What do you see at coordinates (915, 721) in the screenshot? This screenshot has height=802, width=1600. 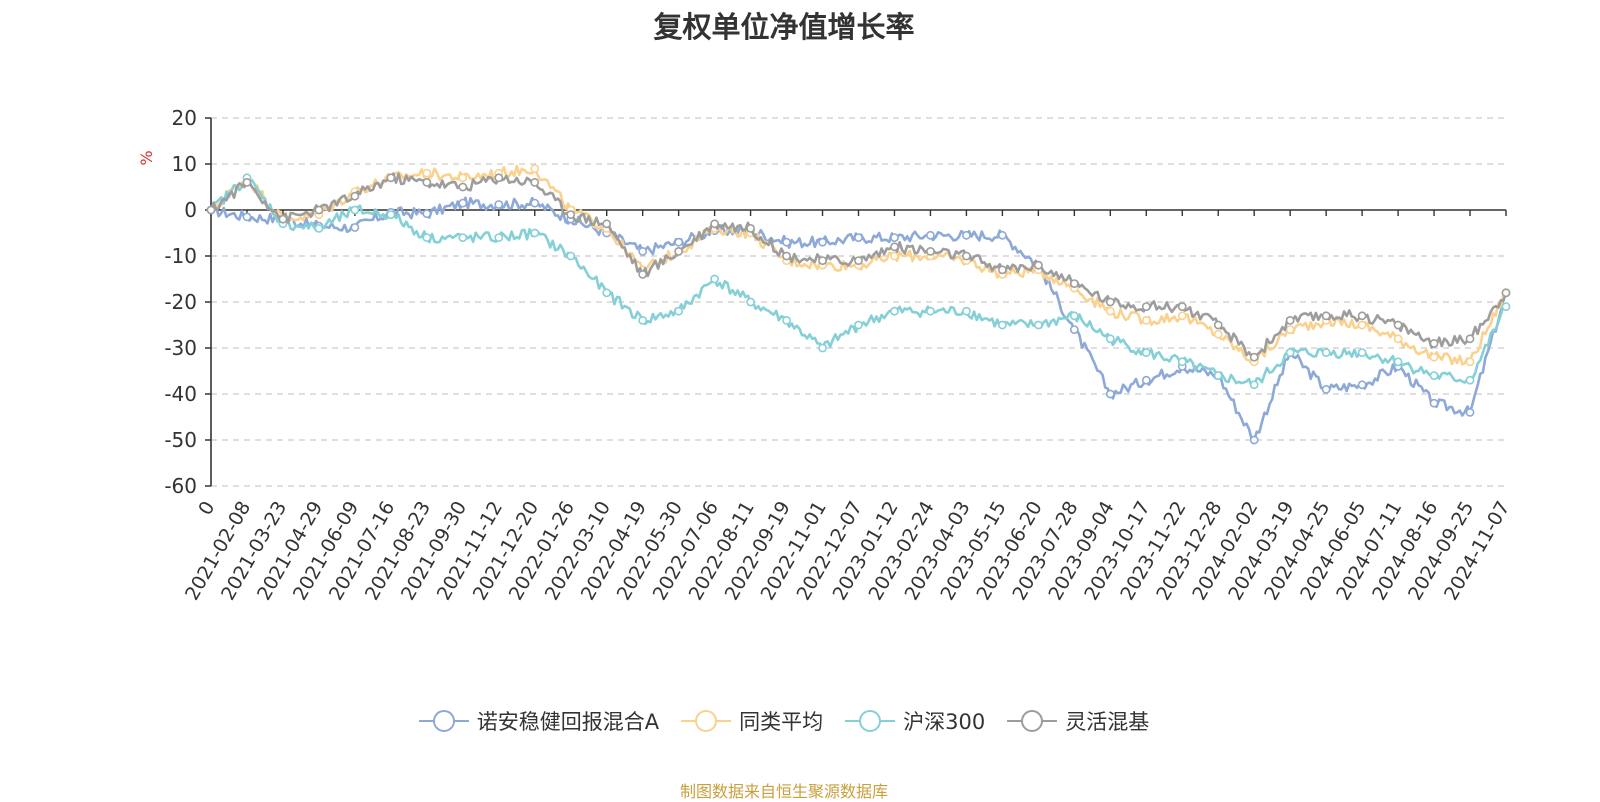 I see `legend-item: 沪深300` at bounding box center [915, 721].